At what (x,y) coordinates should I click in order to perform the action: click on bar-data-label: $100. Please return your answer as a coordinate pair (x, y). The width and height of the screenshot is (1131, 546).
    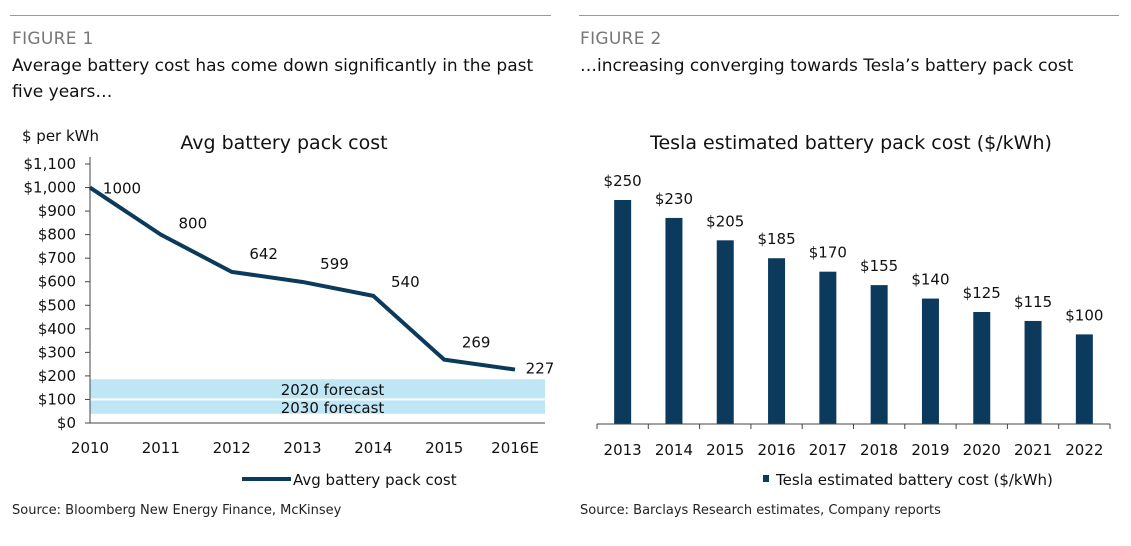
    Looking at the image, I should click on (1084, 315).